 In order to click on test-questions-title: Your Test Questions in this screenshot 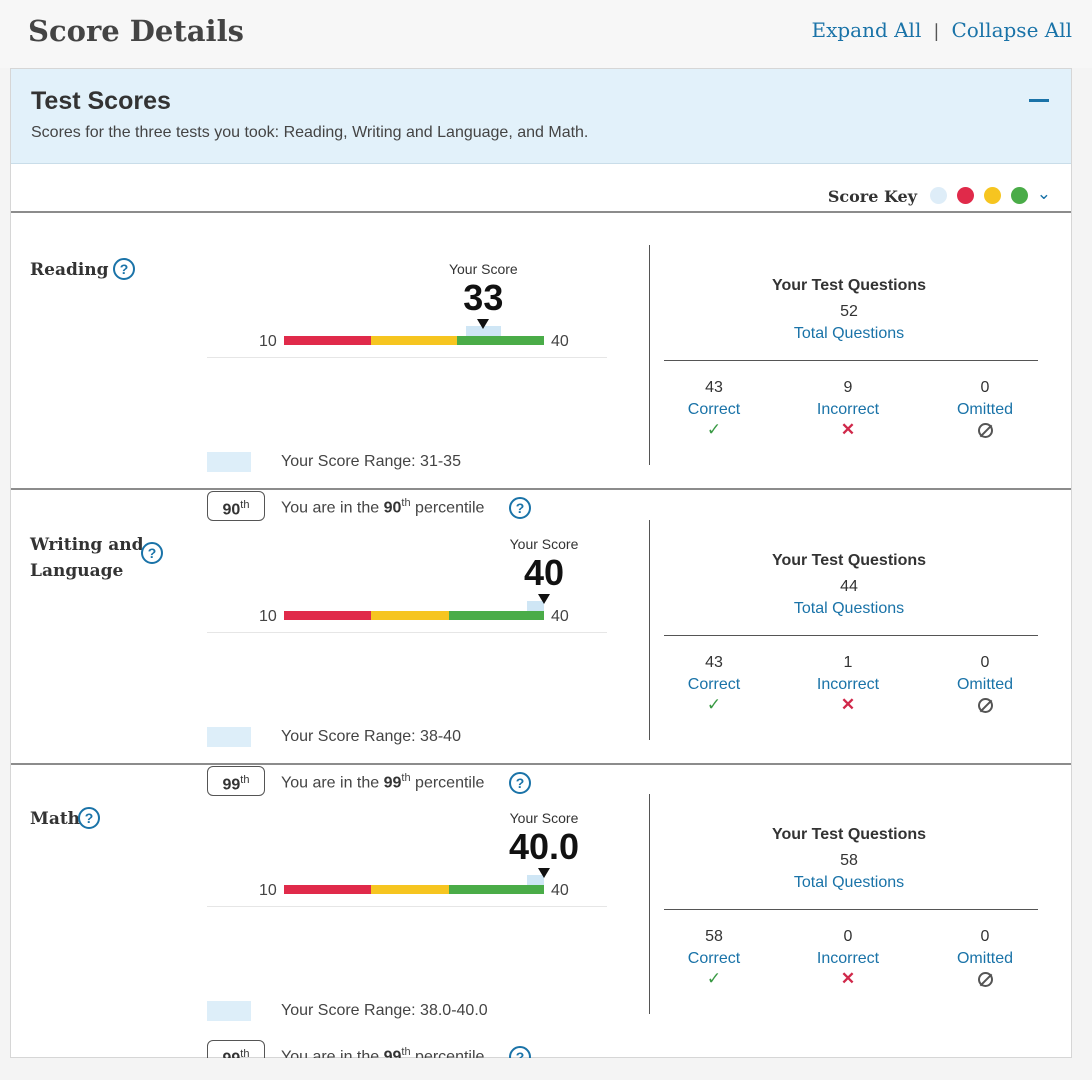, I will do `click(849, 560)`.